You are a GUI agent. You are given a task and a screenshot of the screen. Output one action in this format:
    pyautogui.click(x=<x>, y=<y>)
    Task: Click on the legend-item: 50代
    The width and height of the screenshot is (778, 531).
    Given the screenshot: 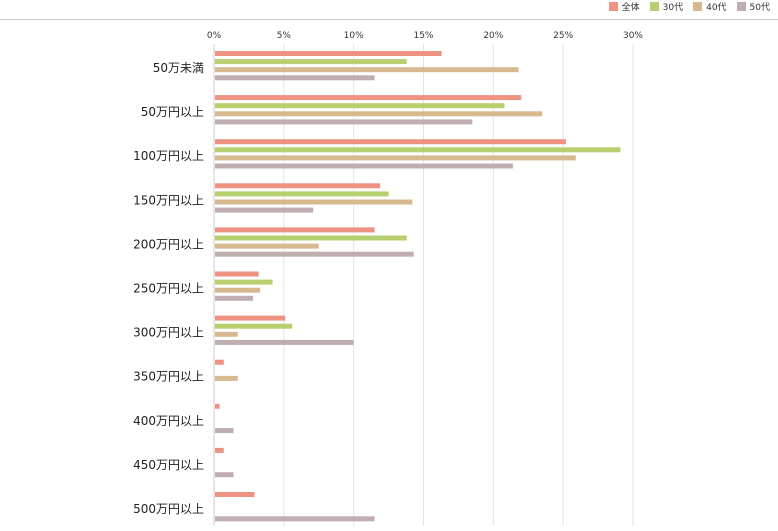 What is the action you would take?
    pyautogui.click(x=753, y=6)
    